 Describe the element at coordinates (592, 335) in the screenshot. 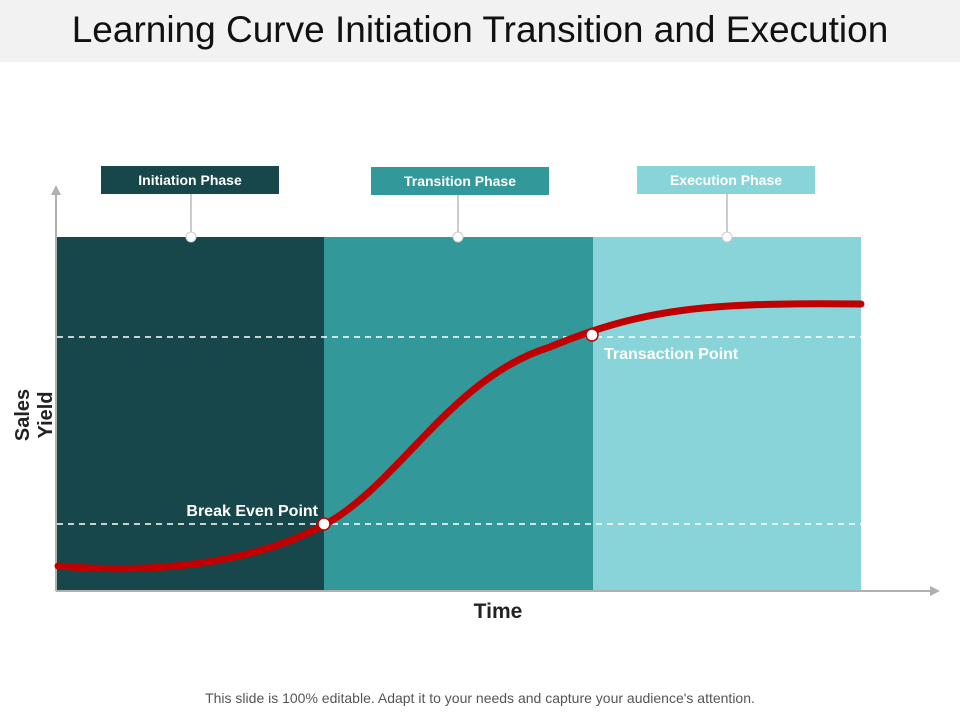

I see `transaction-point-marker` at that location.